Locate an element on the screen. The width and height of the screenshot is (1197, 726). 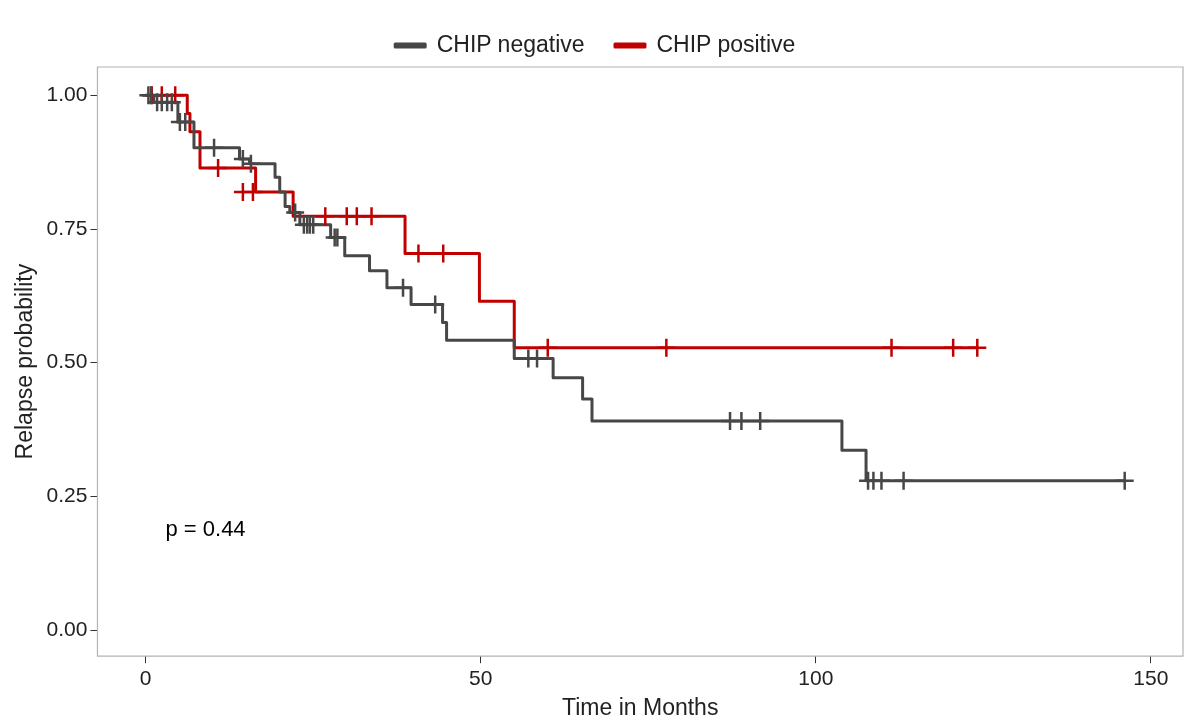
y-axis-title: Relapse probability is located at coordinates (24, 361).